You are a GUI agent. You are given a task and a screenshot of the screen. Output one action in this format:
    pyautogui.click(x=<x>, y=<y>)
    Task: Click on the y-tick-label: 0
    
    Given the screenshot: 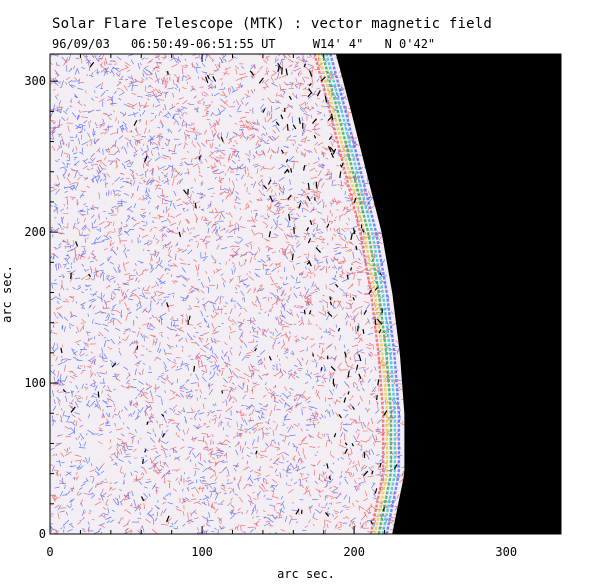 What is the action you would take?
    pyautogui.click(x=42, y=534)
    